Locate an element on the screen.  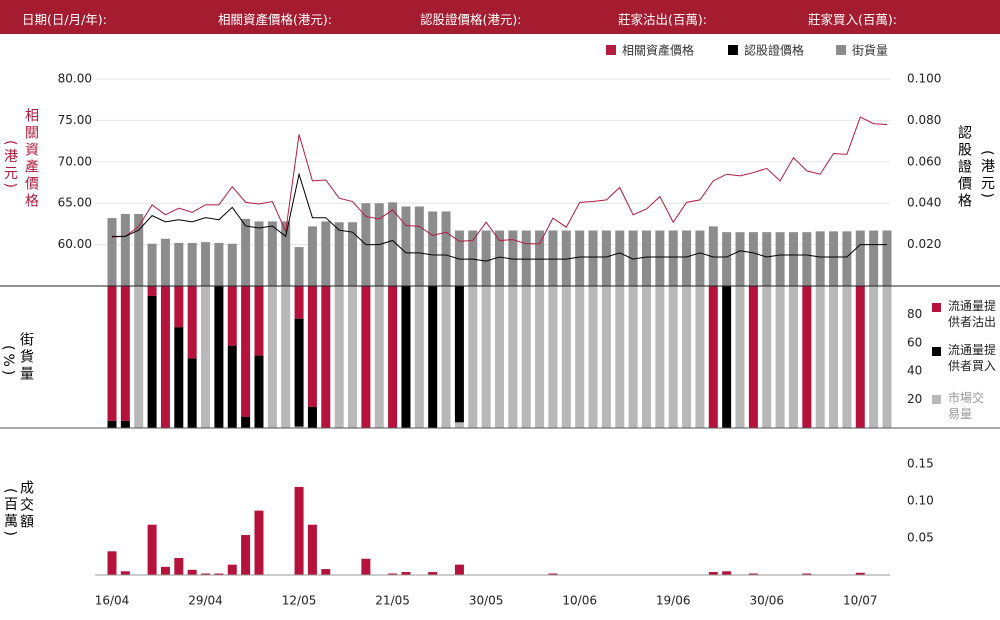
tick-label: 40 is located at coordinates (914, 371).